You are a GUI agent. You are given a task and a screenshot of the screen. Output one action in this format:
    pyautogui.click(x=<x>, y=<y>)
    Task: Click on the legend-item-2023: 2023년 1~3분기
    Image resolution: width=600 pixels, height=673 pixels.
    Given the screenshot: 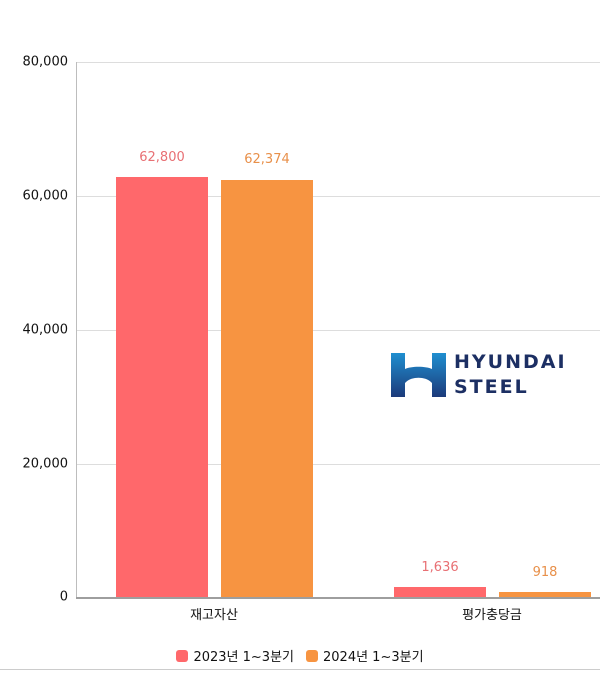 What is the action you would take?
    pyautogui.click(x=235, y=655)
    